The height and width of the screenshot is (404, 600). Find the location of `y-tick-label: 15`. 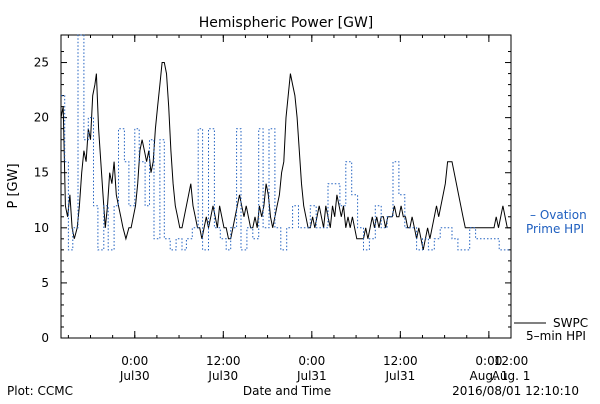

y-tick-label: 15 is located at coordinates (41, 173).